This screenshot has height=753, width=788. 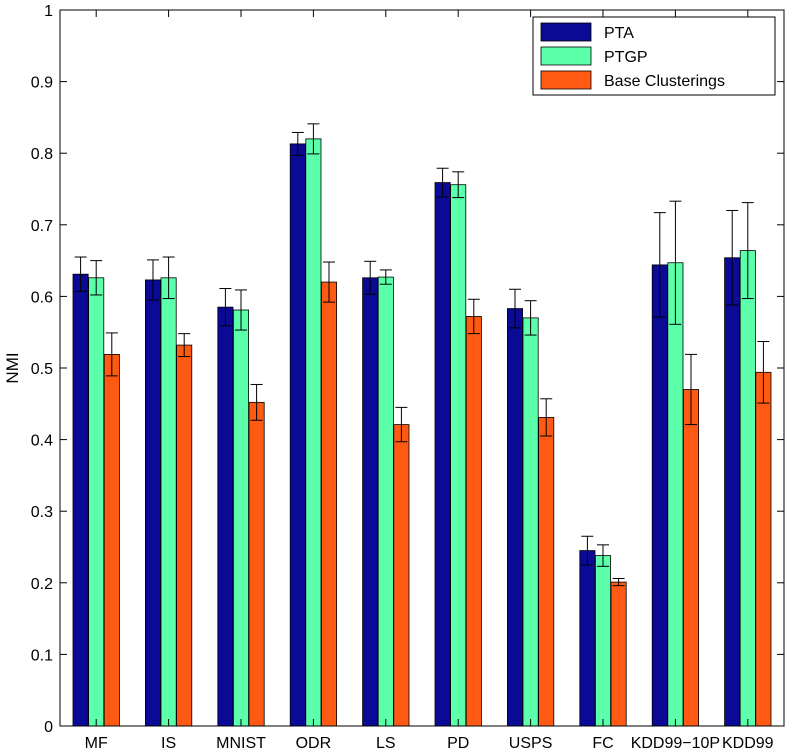 I want to click on bar-base-clusterings-odr, so click(x=328, y=504).